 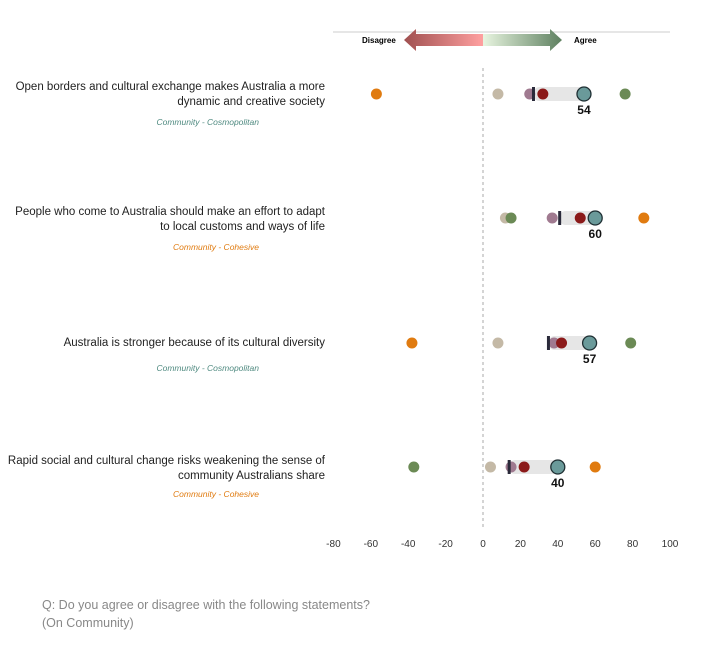 I want to click on overall-value-label: 60, so click(x=596, y=234).